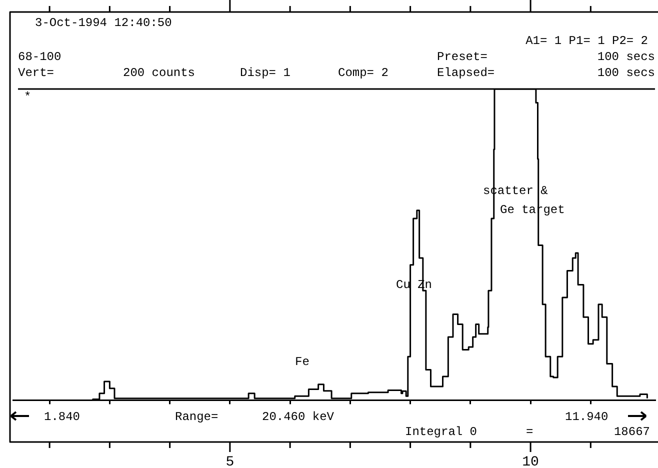  I want to click on x-tick-label: 10, so click(530, 461).